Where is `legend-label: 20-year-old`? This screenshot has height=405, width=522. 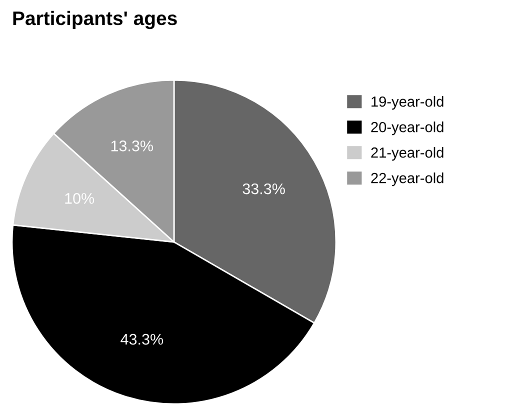
legend-label: 20-year-old is located at coordinates (407, 129).